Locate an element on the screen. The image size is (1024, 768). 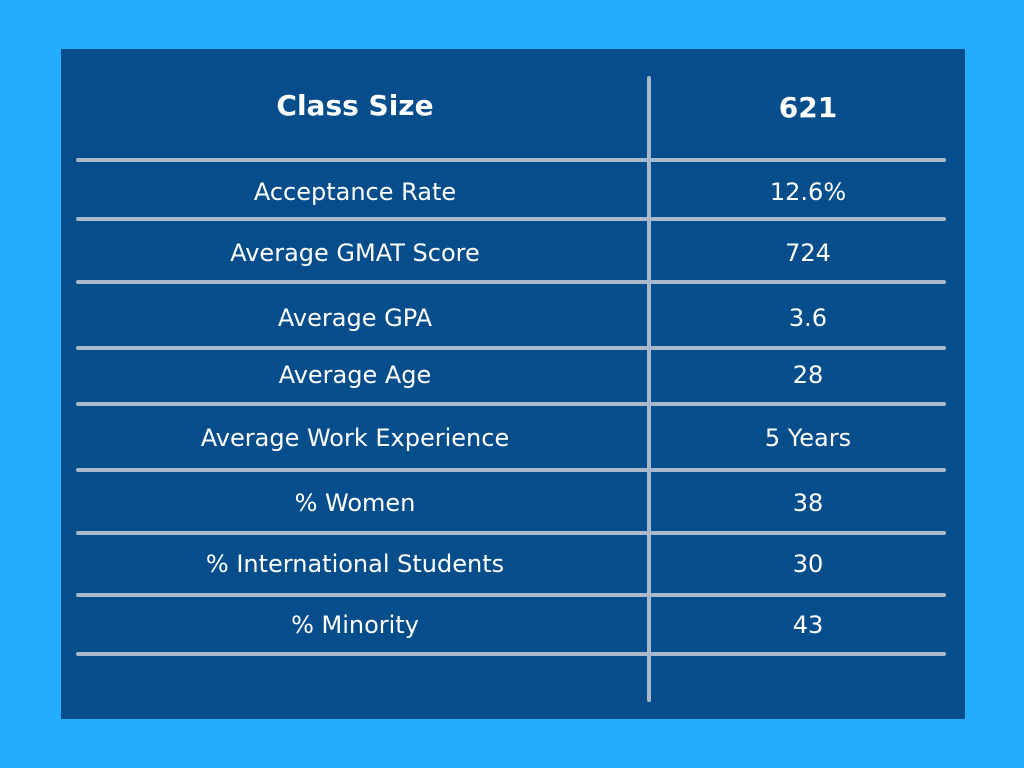
row-value-women: 38 is located at coordinates (808, 503).